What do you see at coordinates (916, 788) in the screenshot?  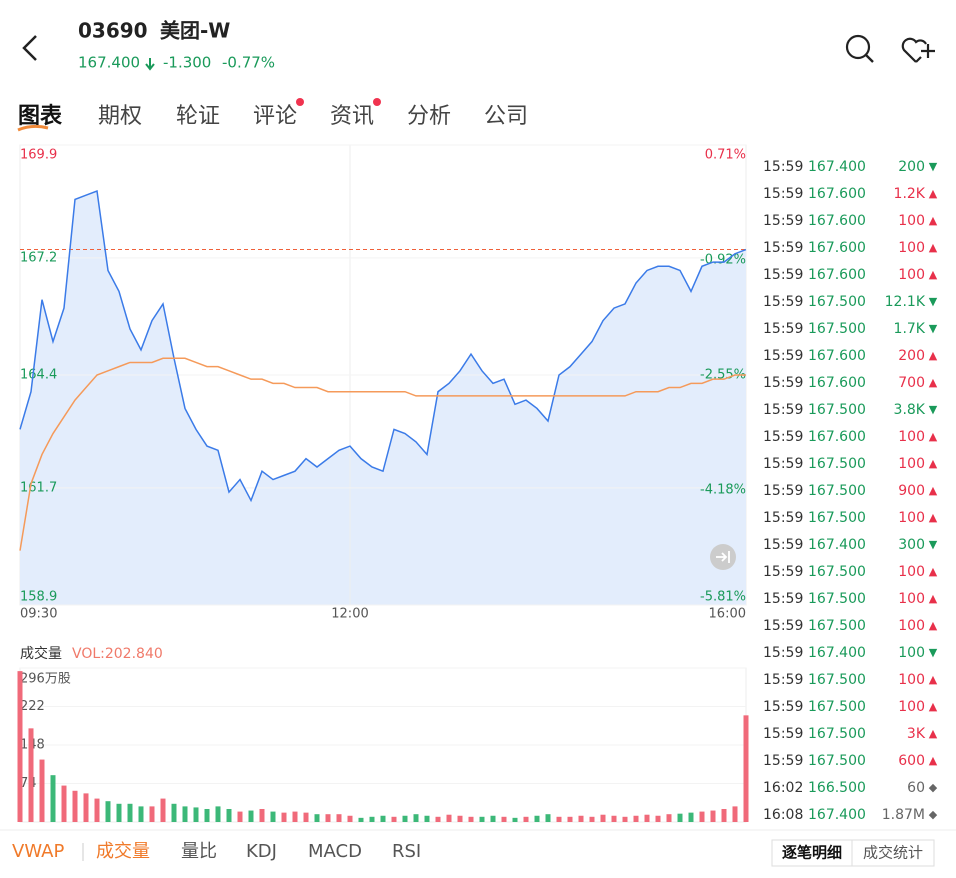 I see `trade-volume: 60` at bounding box center [916, 788].